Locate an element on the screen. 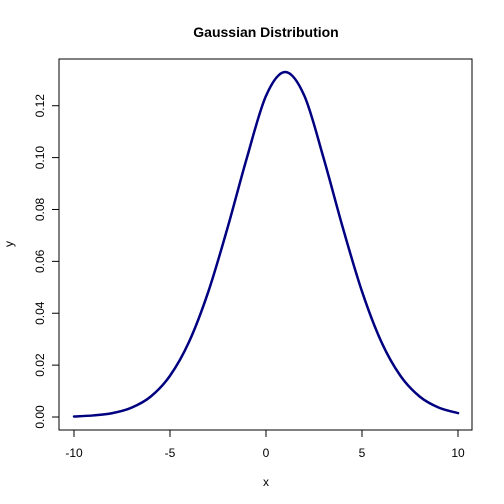 Image resolution: width=504 pixels, height=504 pixels. y-tick-label: 0.08 is located at coordinates (40, 209).